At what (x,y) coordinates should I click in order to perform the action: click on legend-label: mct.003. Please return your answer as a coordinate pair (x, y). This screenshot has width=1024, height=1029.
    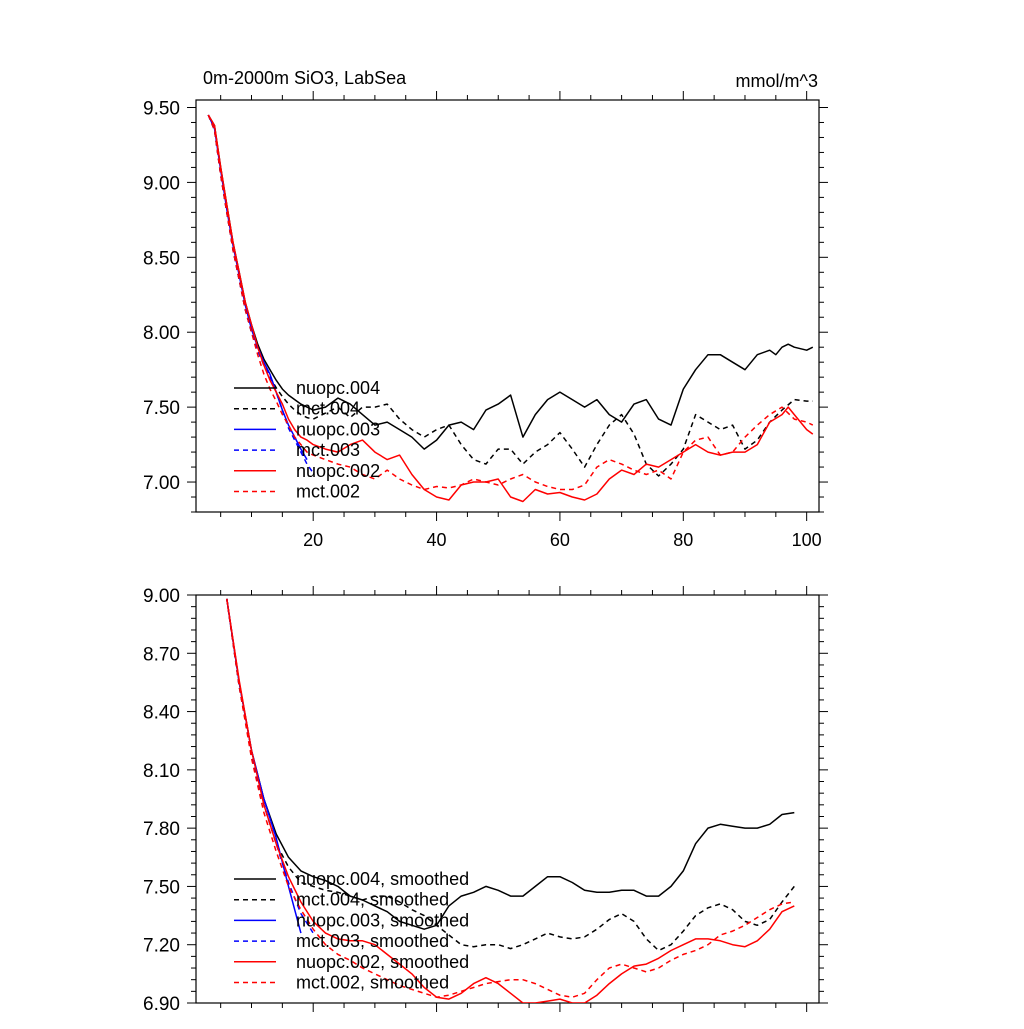
    Looking at the image, I should click on (328, 450).